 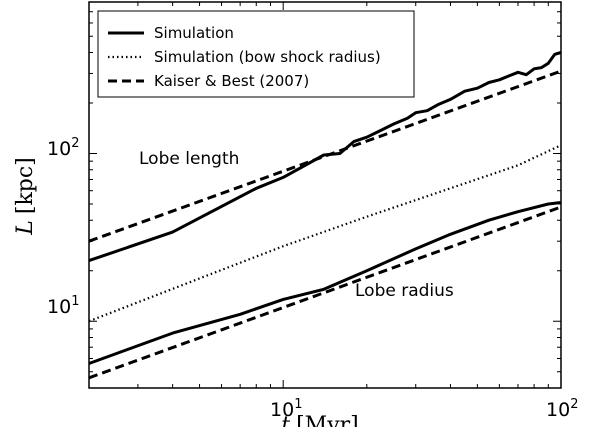 What do you see at coordinates (404, 291) in the screenshot?
I see `annotation-lobe-radius: Lobe radius` at bounding box center [404, 291].